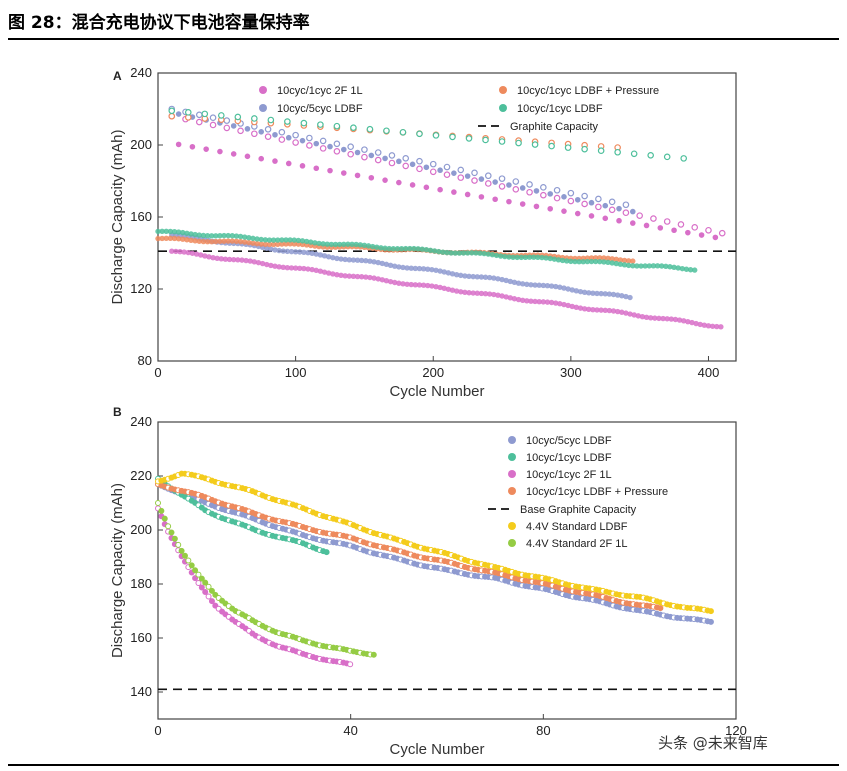  What do you see at coordinates (263, 108) in the screenshot?
I see `legend-marker` at bounding box center [263, 108].